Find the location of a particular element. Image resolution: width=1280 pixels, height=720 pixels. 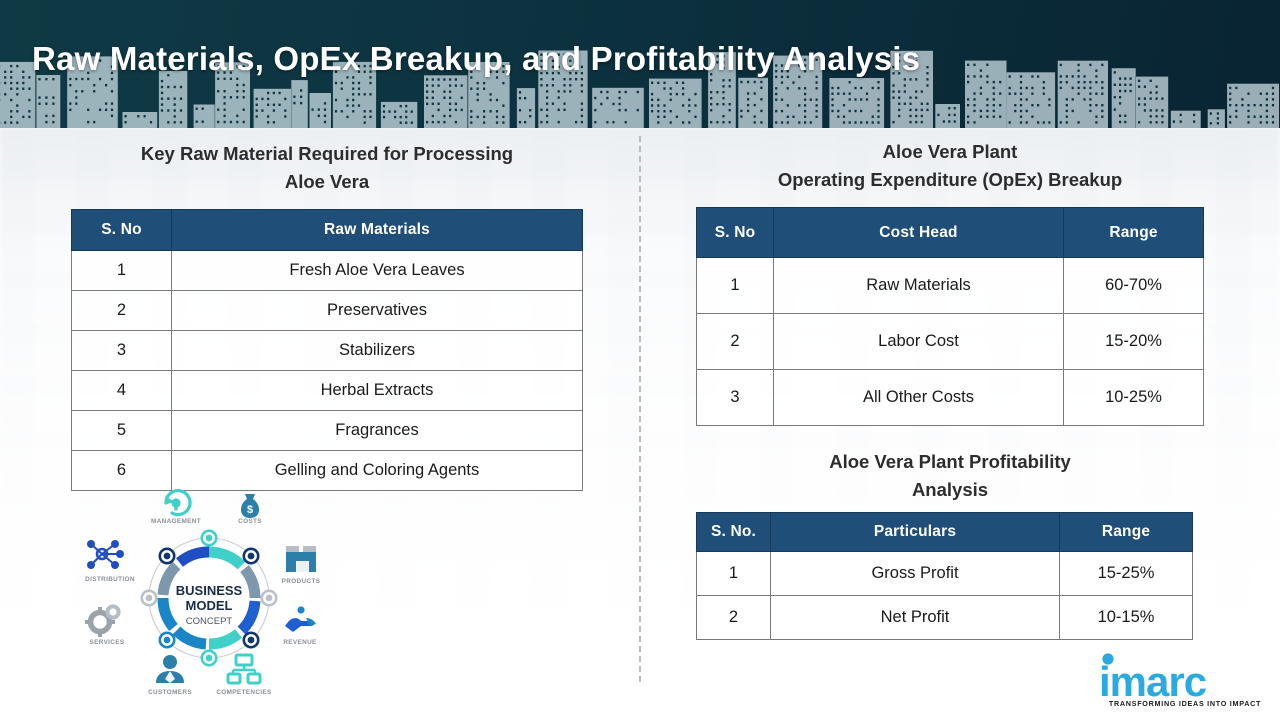

cell-cost-head: All Other Costs is located at coordinates (918, 397).